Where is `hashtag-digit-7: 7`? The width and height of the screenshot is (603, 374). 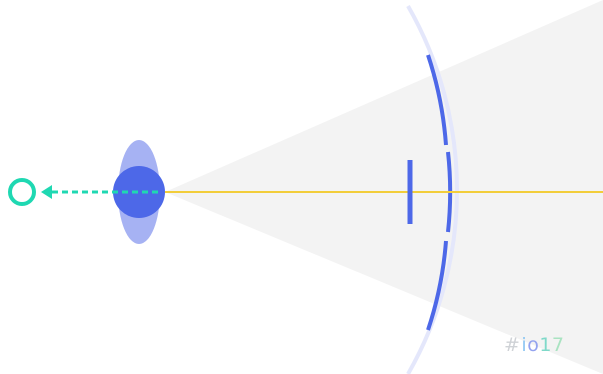
hashtag-digit-7: 7 is located at coordinates (558, 345).